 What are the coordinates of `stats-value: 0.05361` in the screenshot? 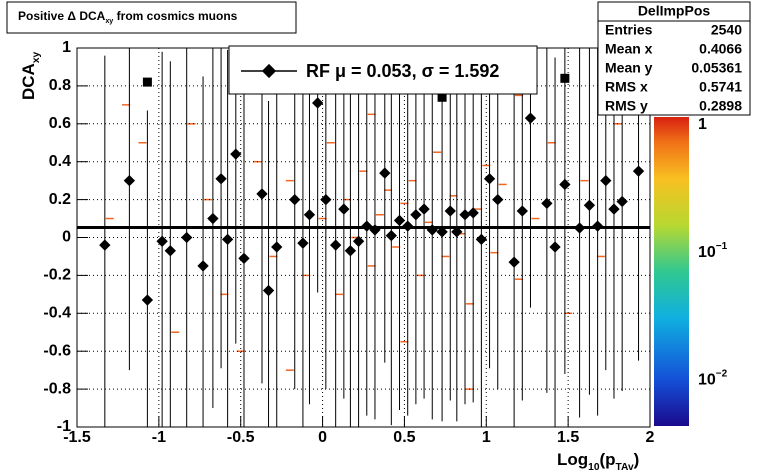 It's located at (716, 68).